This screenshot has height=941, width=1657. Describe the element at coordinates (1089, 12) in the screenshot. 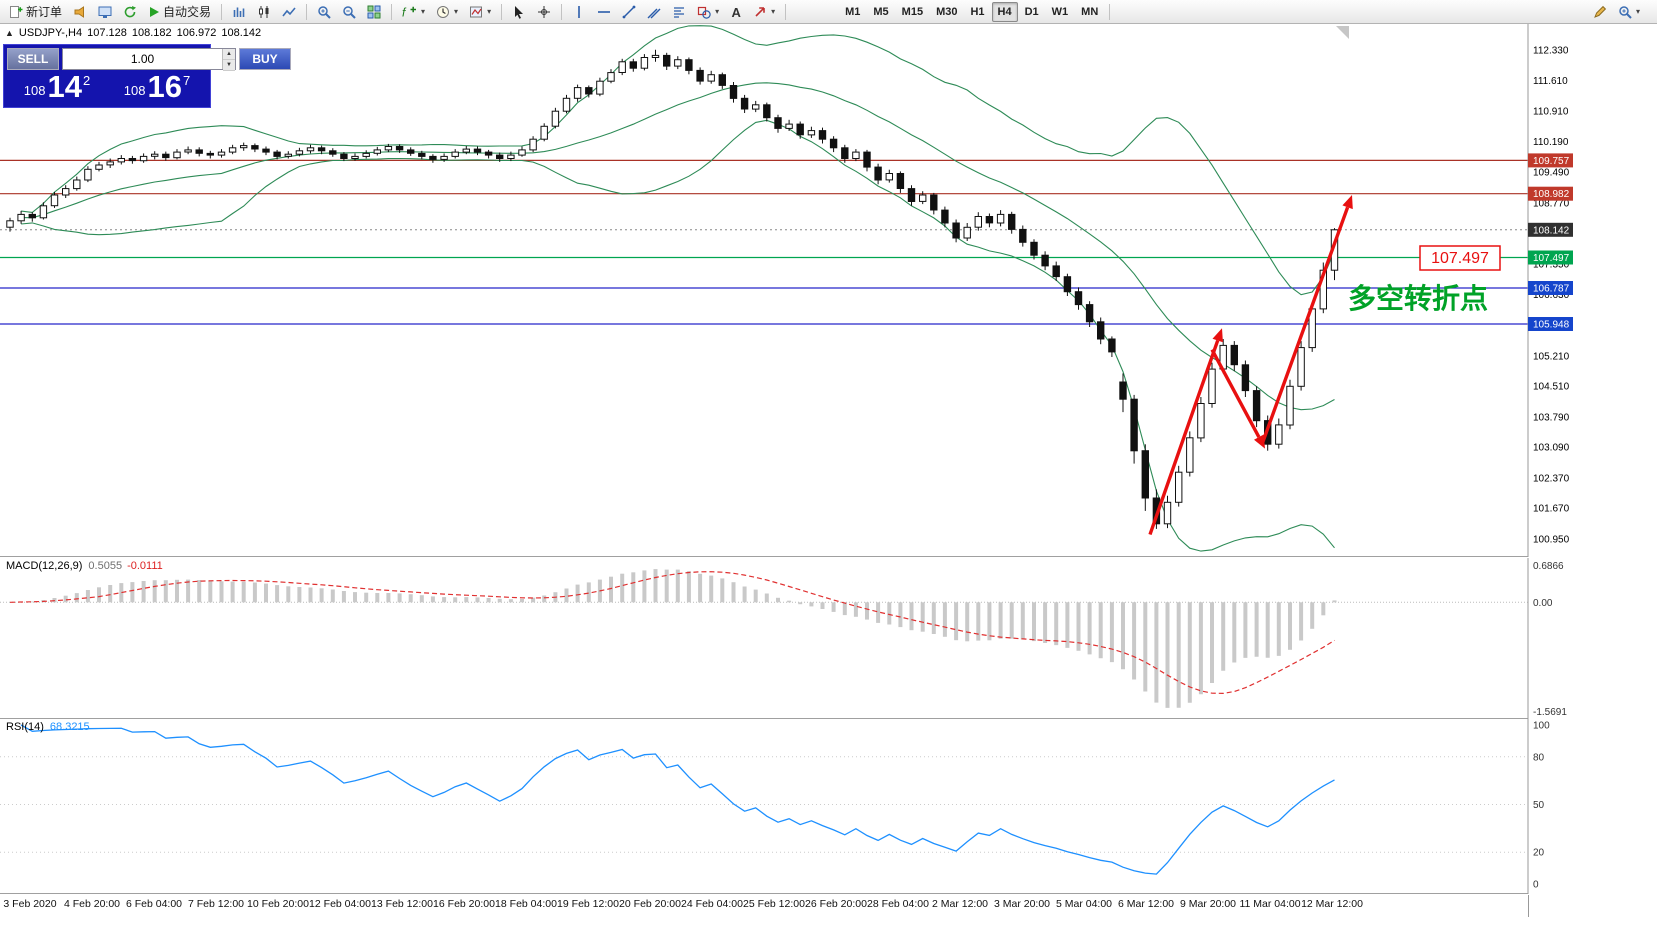

I see `tf-mn: MN` at that location.